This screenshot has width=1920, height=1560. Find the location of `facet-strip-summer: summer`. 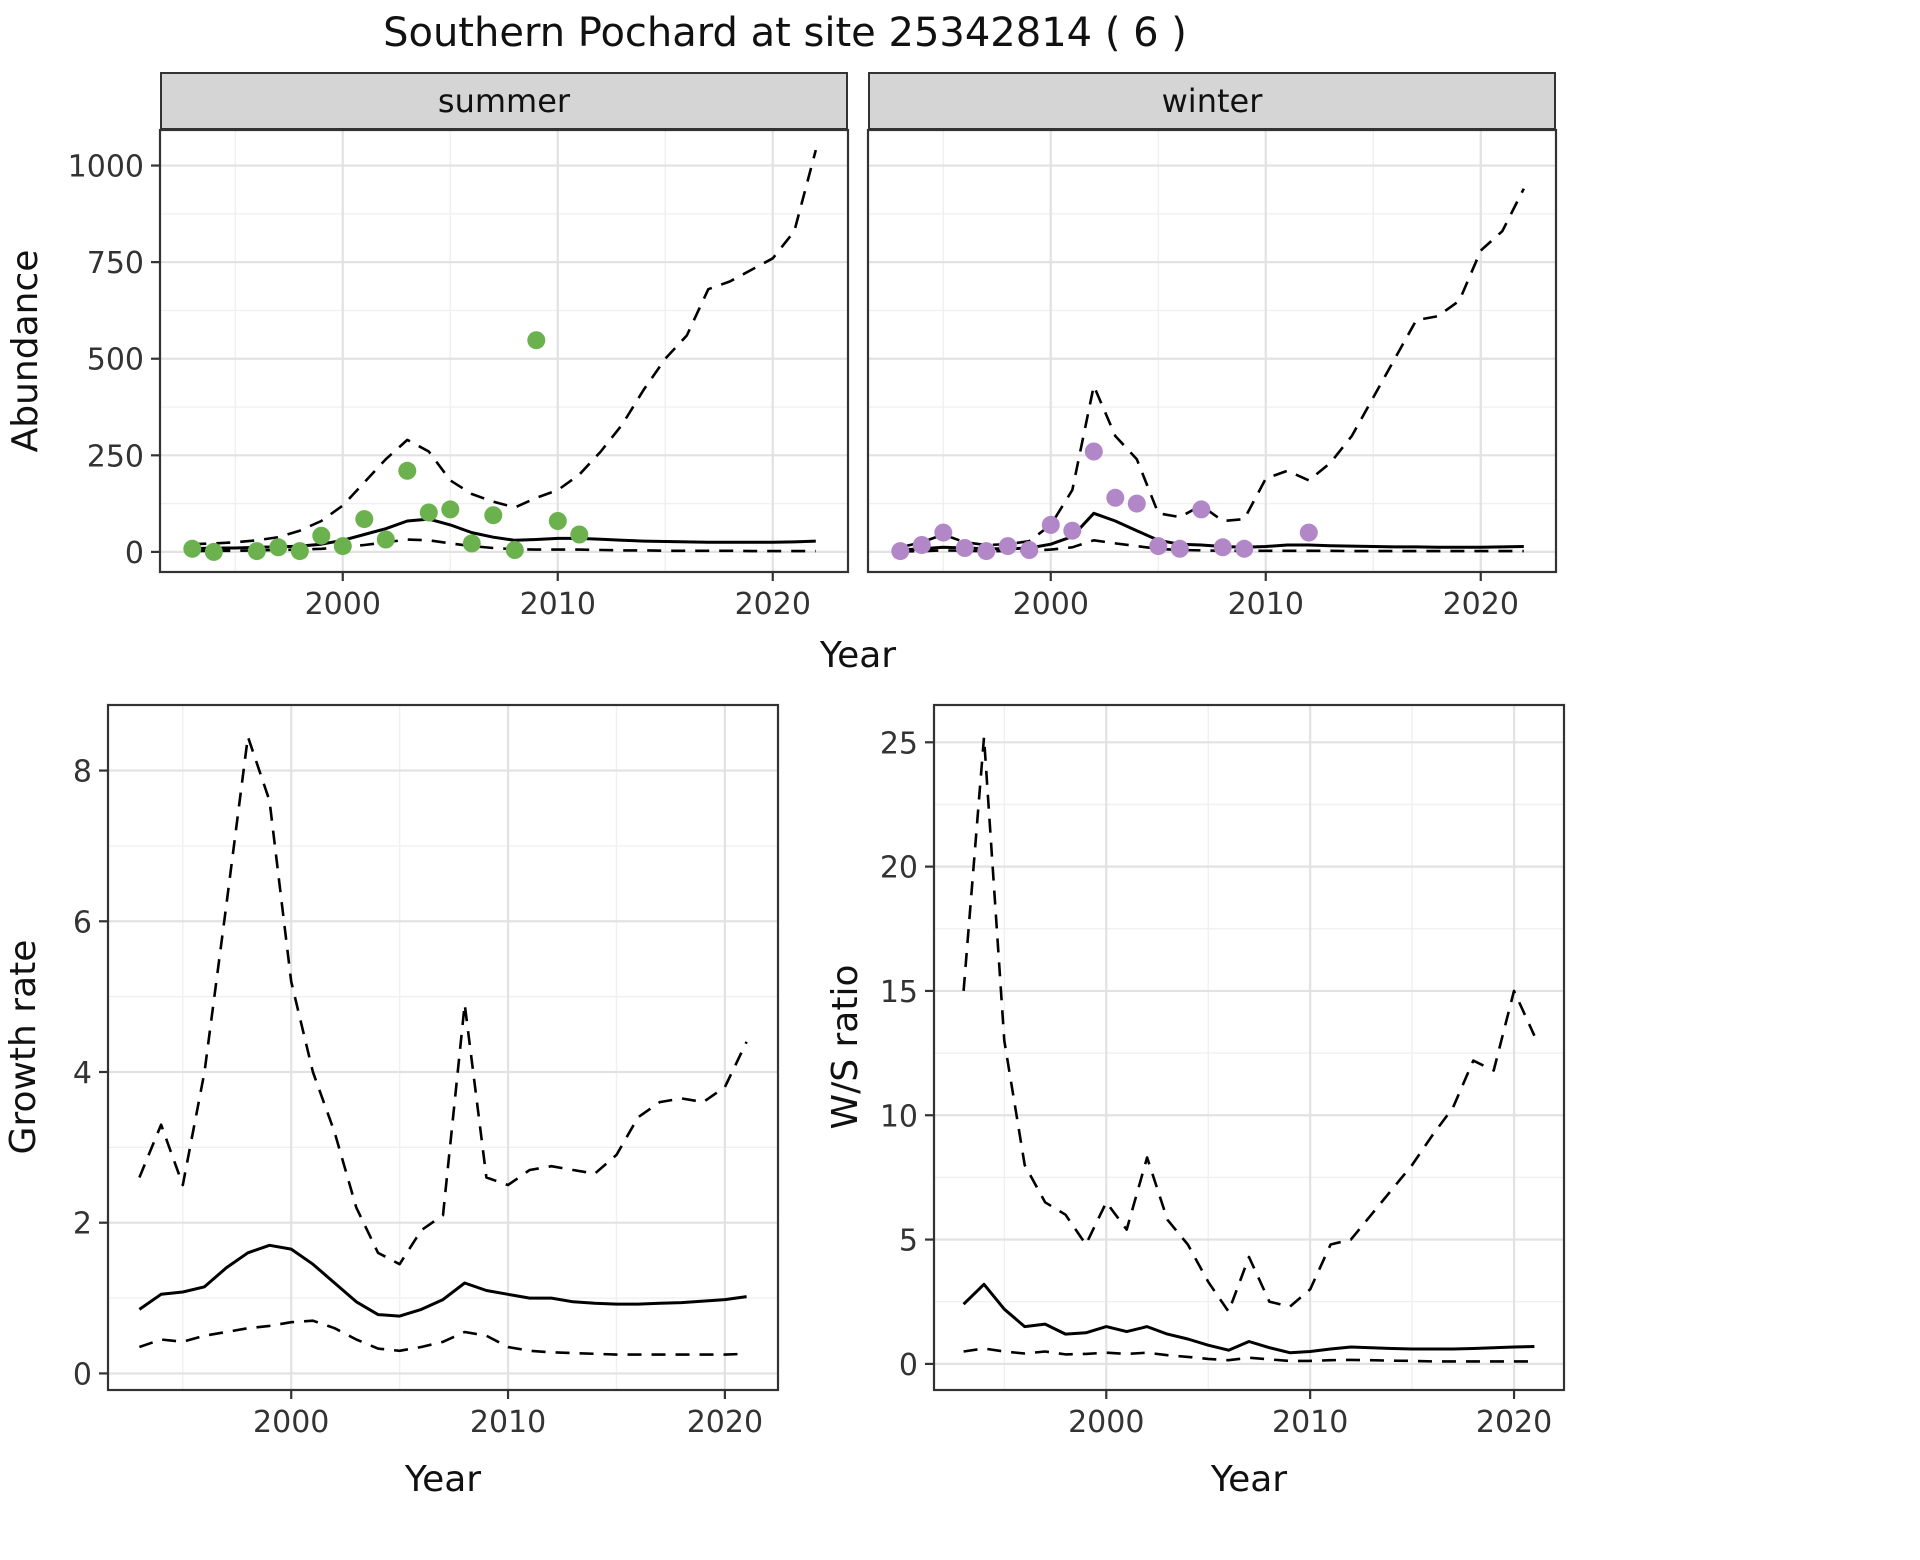

facet-strip-summer: summer is located at coordinates (504, 101).